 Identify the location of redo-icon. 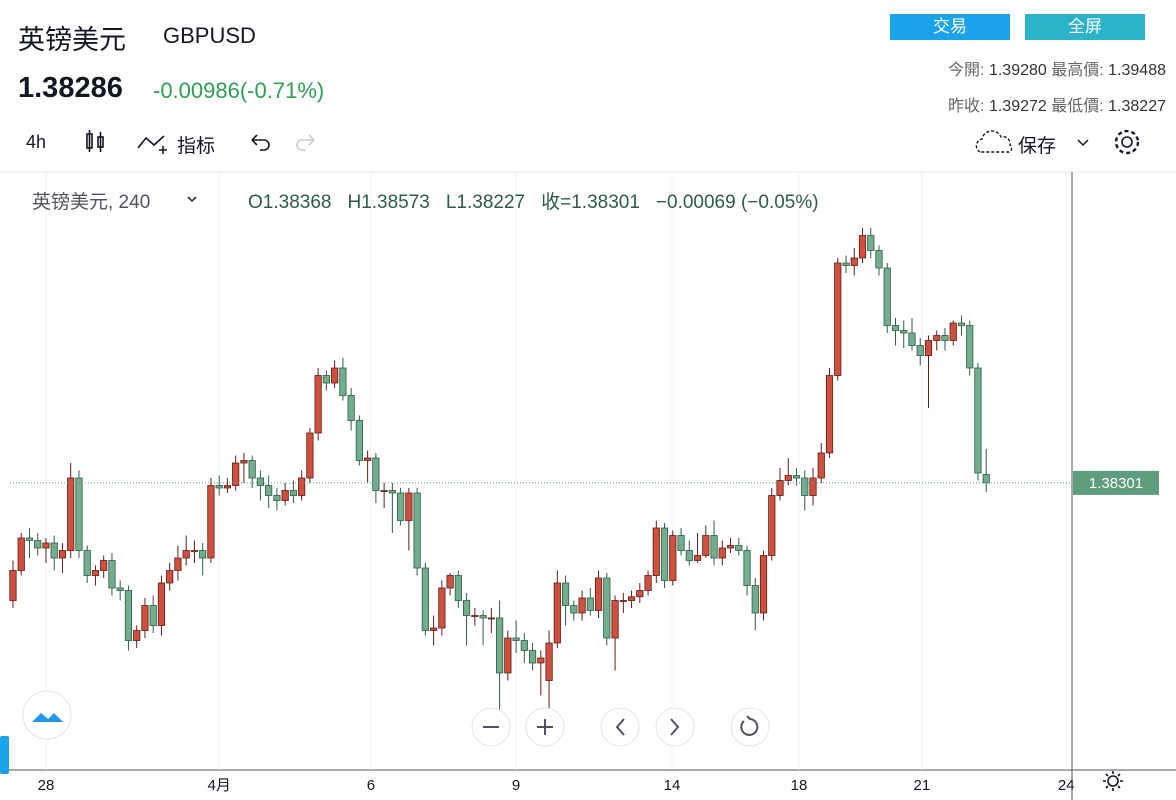
(305, 142).